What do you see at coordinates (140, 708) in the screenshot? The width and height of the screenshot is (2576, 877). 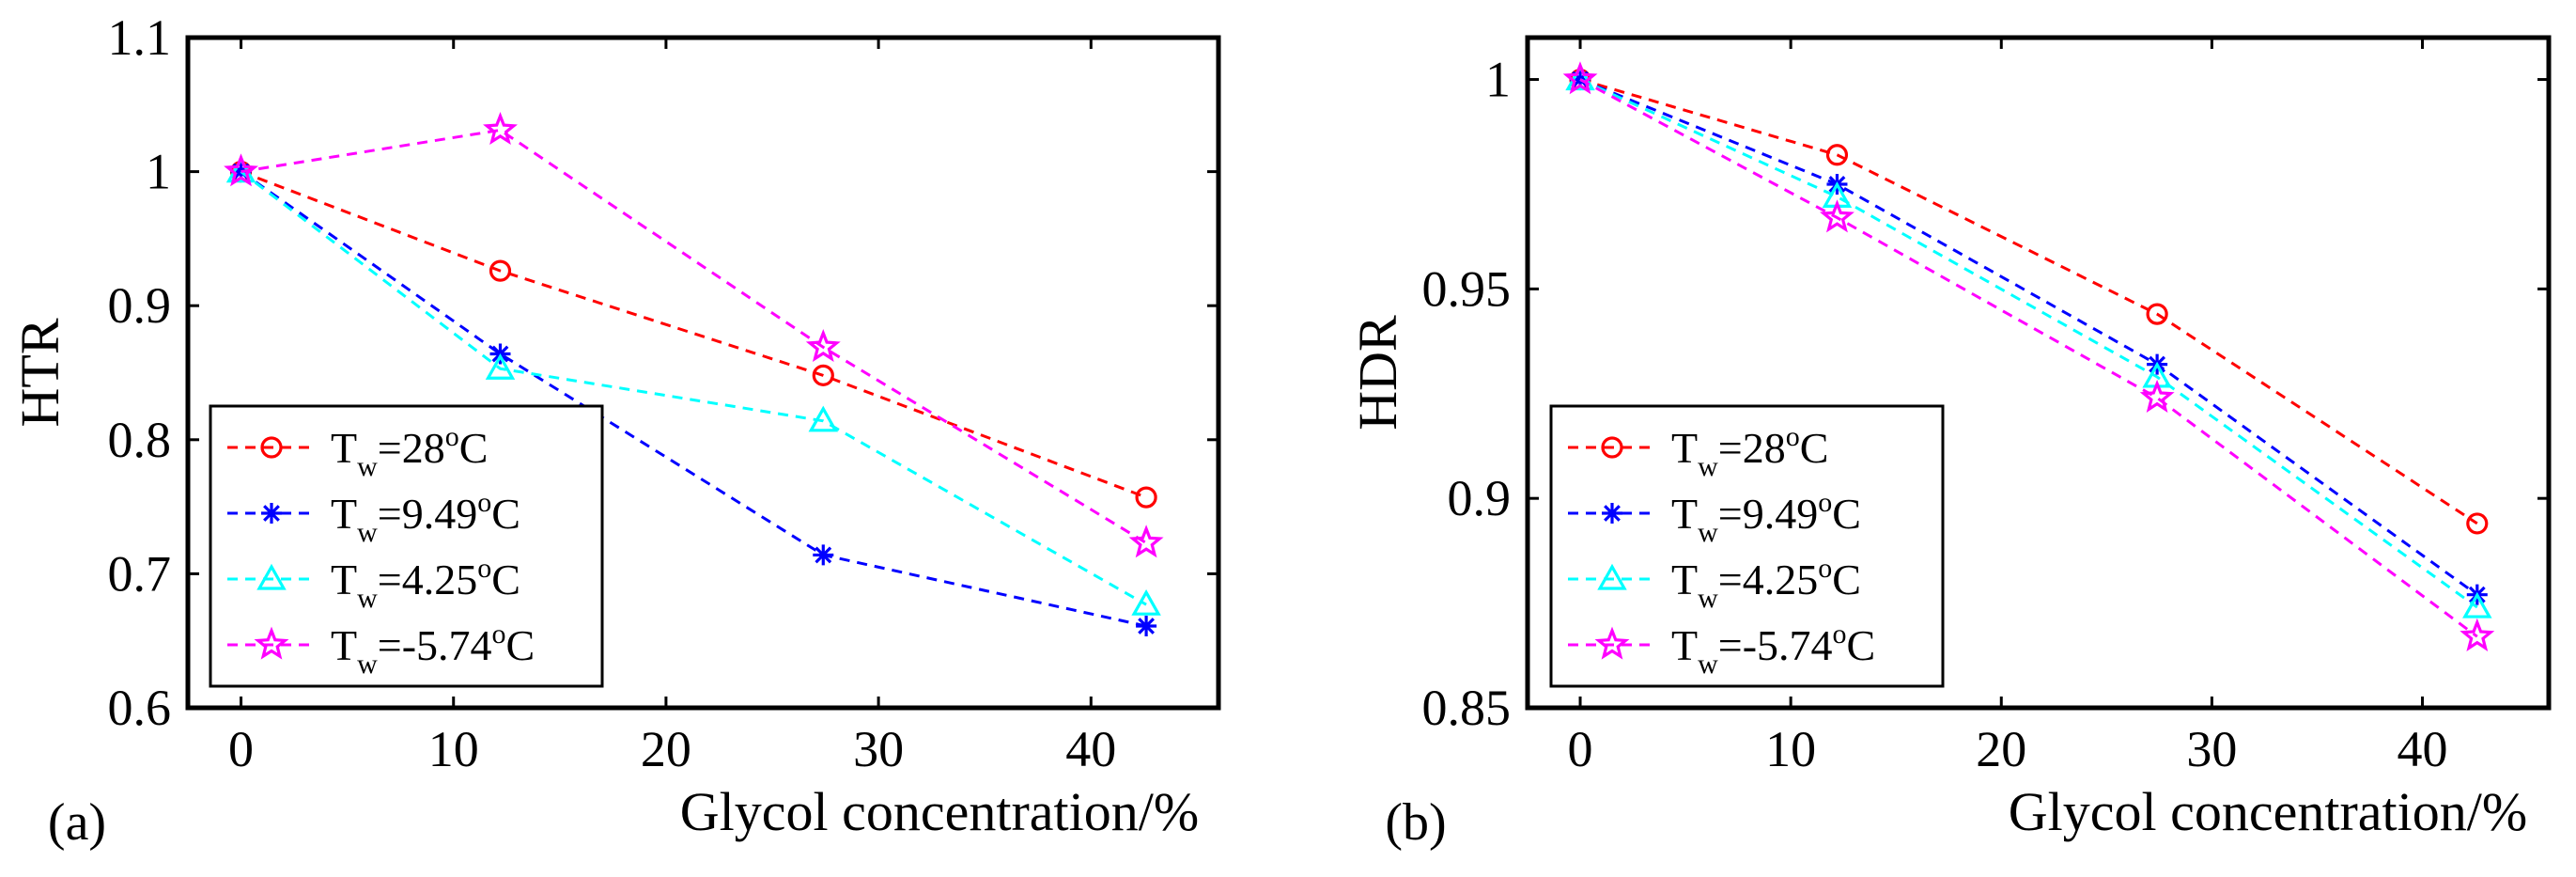 I see `y-tick-label: 0.6` at bounding box center [140, 708].